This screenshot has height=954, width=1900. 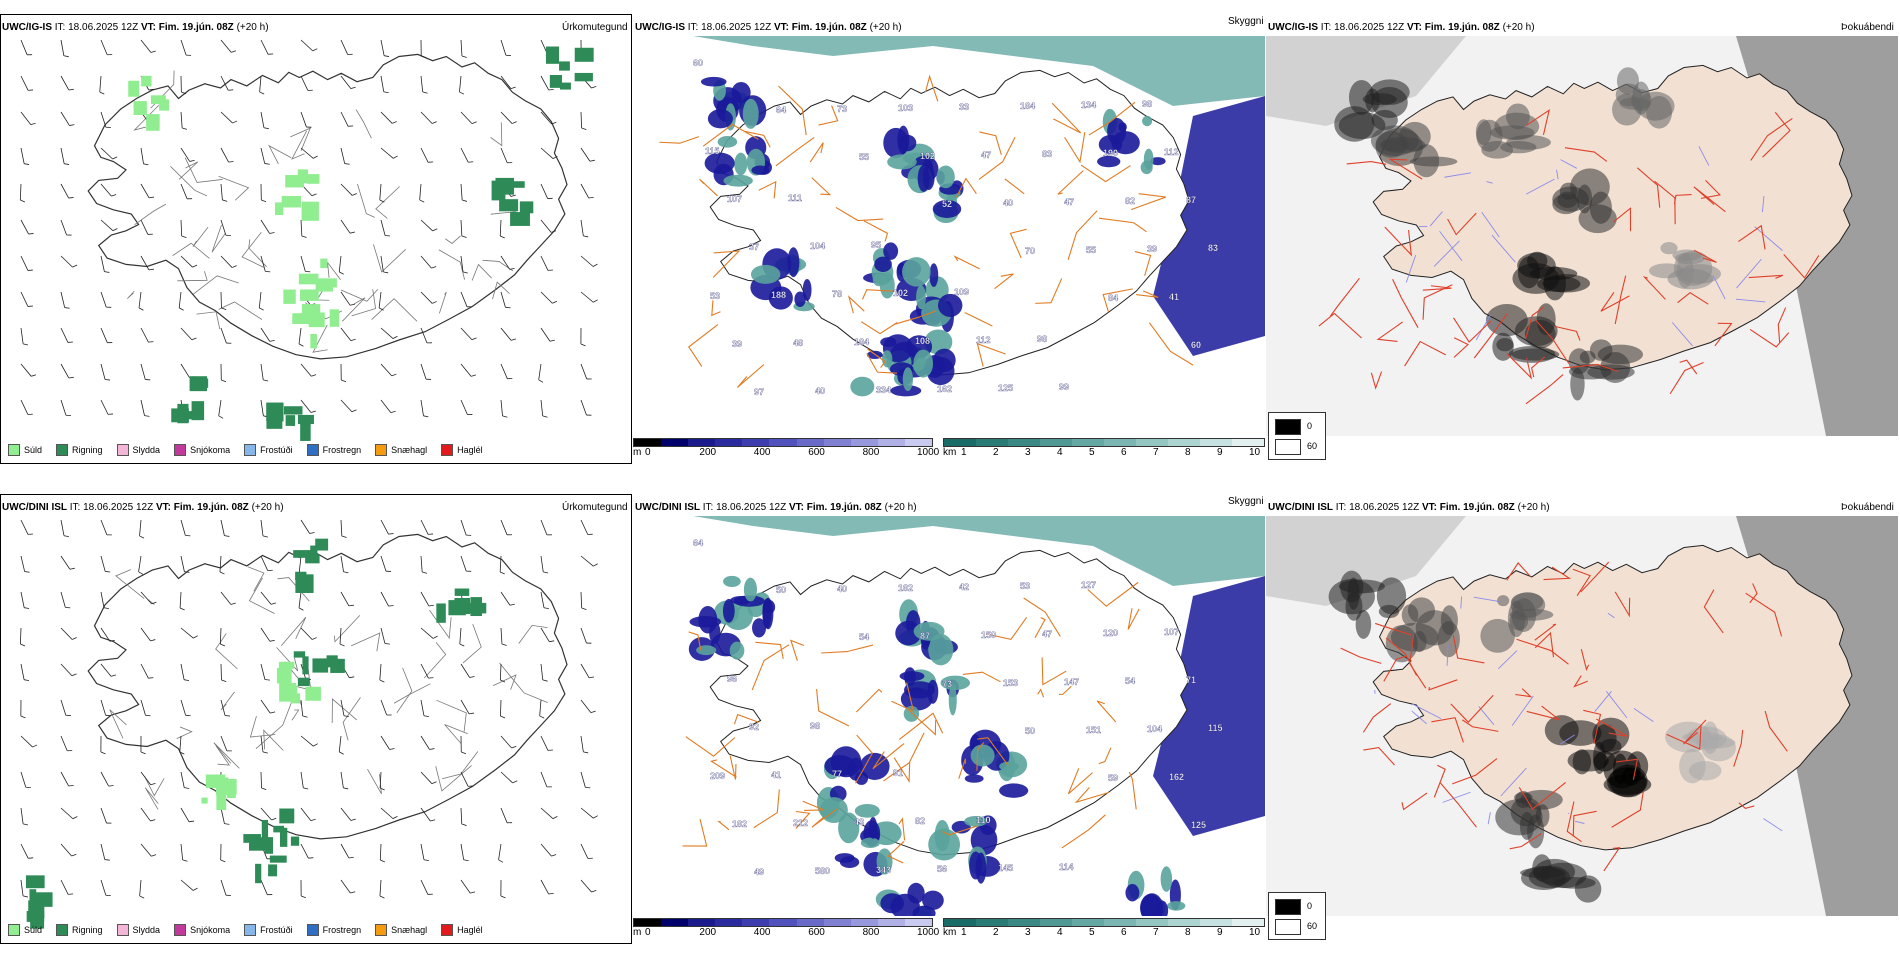 What do you see at coordinates (800, 823) in the screenshot?
I see `visibility-value-label: 212` at bounding box center [800, 823].